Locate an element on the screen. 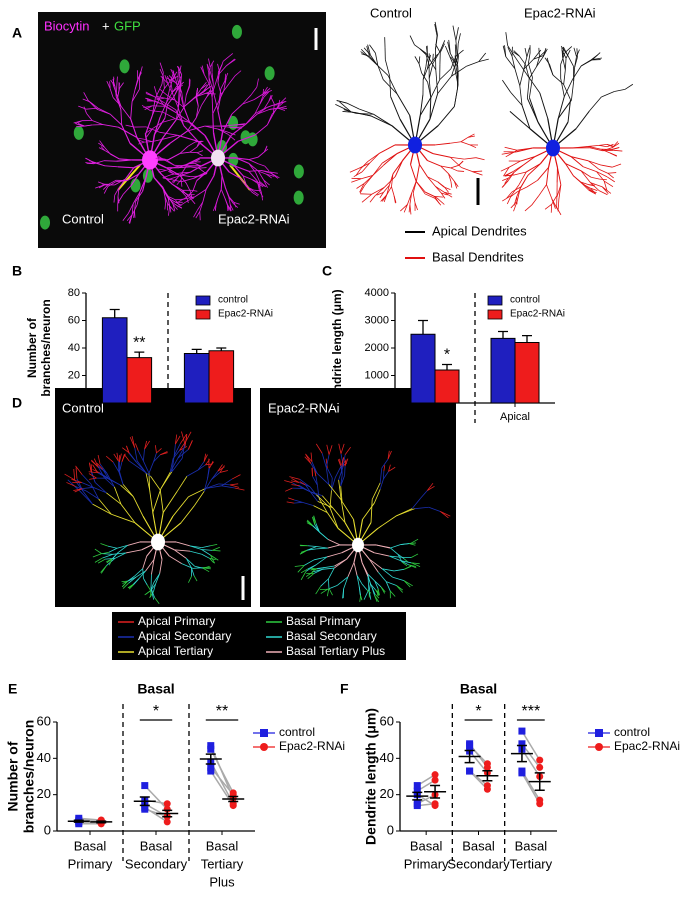 The width and height of the screenshot is (683, 906). x-tick-label: Basal is located at coordinates (90, 845).